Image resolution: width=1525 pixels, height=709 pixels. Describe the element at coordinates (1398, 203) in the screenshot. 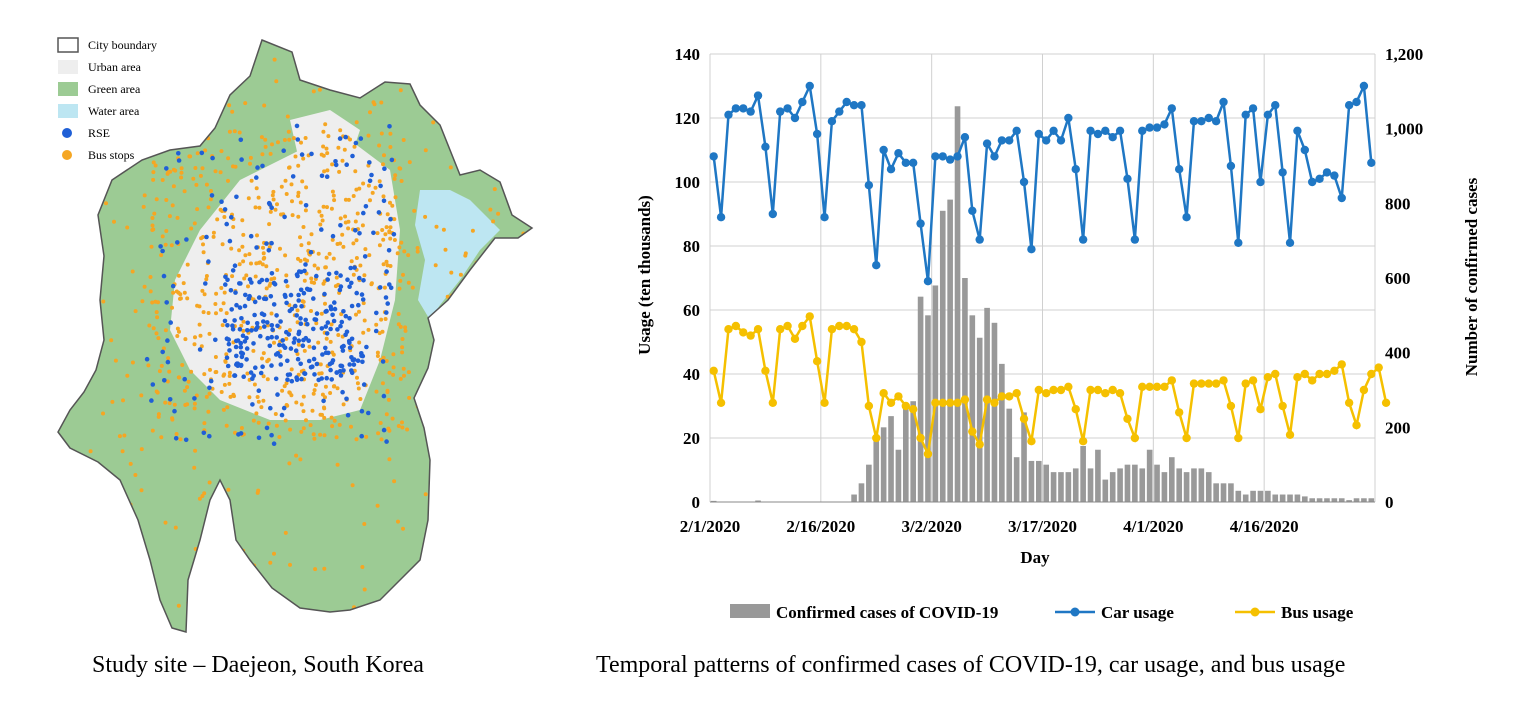

I see `y2-tick-label: 800` at that location.